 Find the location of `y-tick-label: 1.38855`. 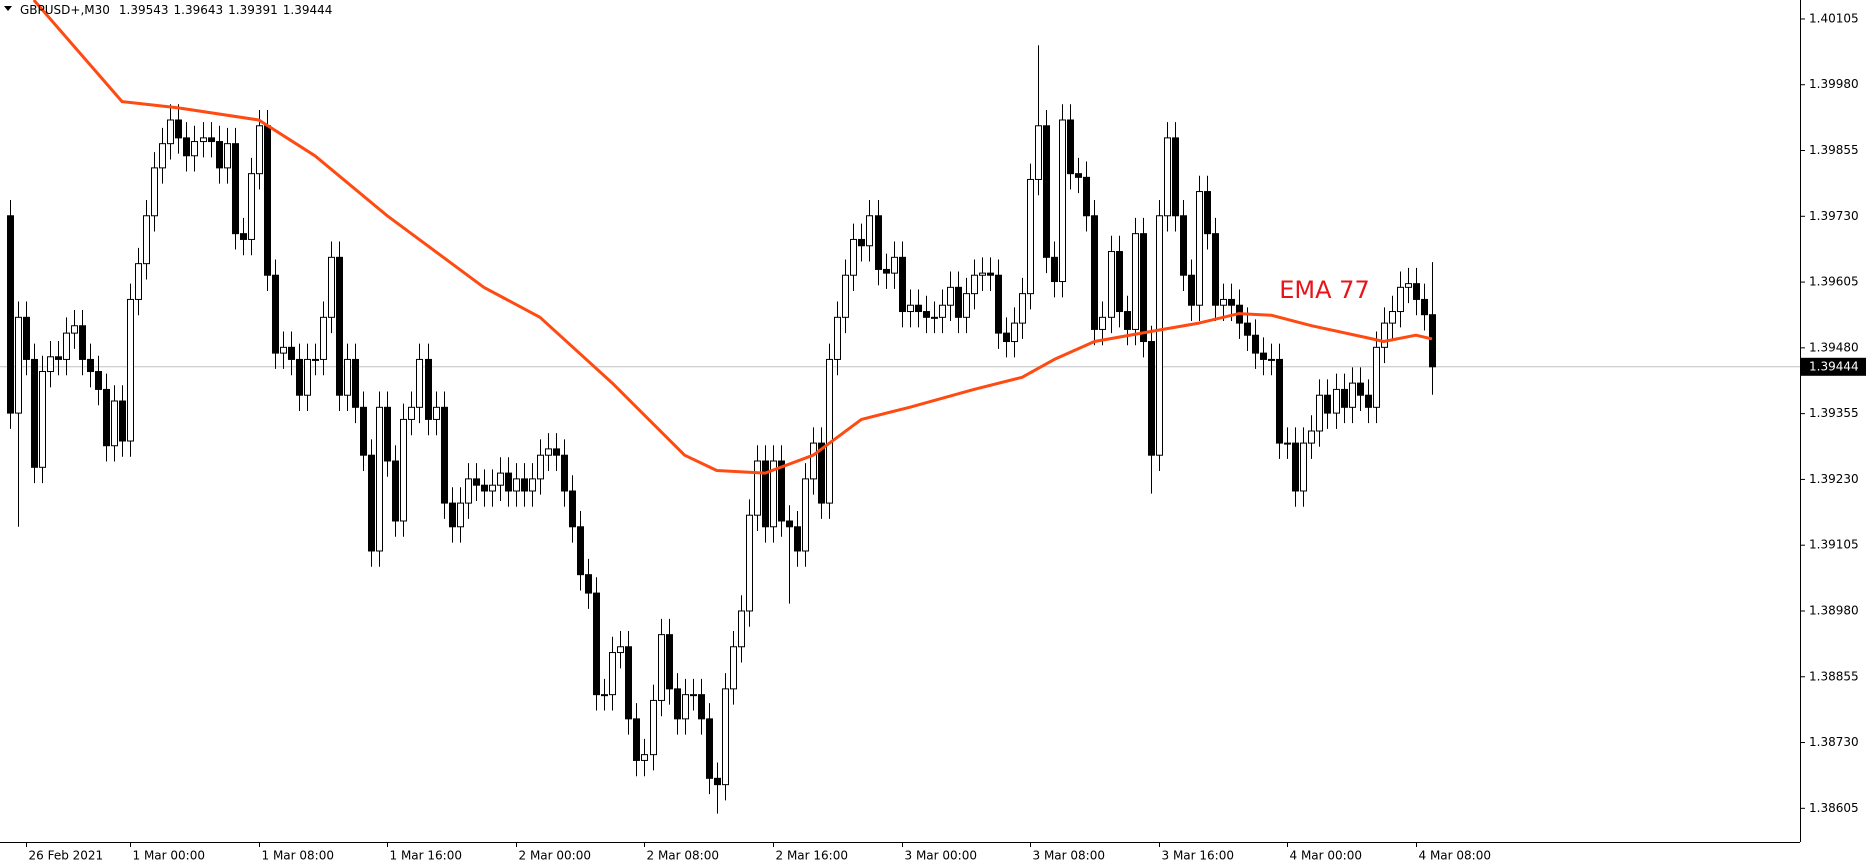

y-tick-label: 1.38855 is located at coordinates (1834, 676).